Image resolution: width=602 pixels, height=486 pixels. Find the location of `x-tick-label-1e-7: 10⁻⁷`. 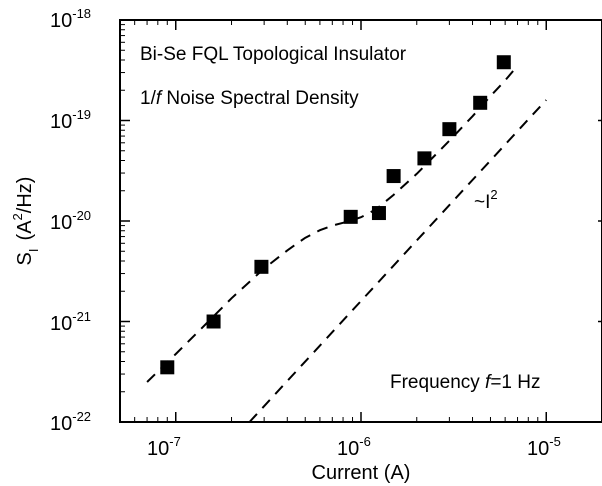

x-tick-label-1e-7: 10⁻⁷ is located at coordinates (164, 447).